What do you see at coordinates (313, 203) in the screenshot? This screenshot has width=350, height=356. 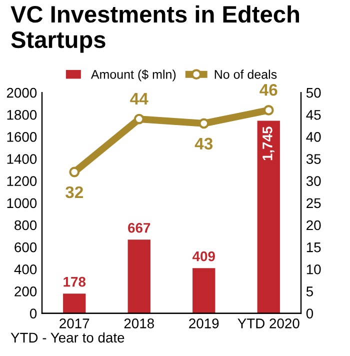 I see `y2-tick-label: 25` at bounding box center [313, 203].